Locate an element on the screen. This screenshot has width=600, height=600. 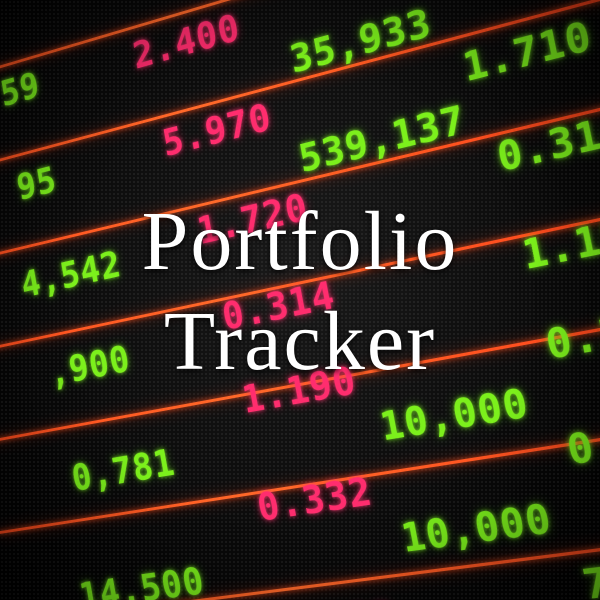
ticker-value: 0.332 is located at coordinates (315, 499).